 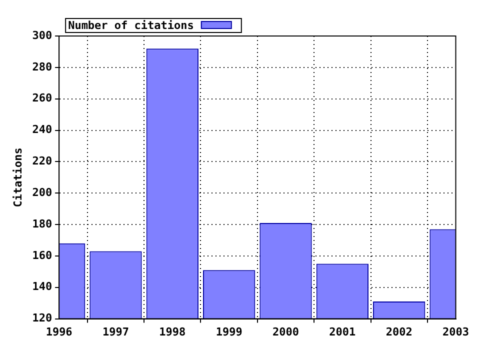 What do you see at coordinates (285, 331) in the screenshot?
I see `x-tick-label: 2000` at bounding box center [285, 331].